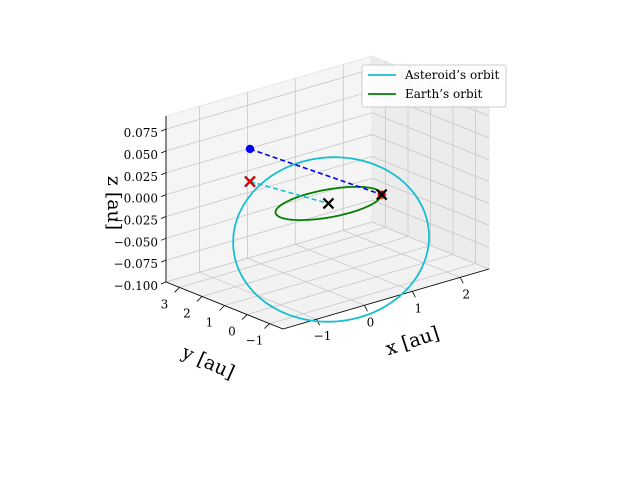 Image resolution: width=640 pixels, height=480 pixels. What do you see at coordinates (210, 323) in the screenshot?
I see `y-tick-label: 1` at bounding box center [210, 323].